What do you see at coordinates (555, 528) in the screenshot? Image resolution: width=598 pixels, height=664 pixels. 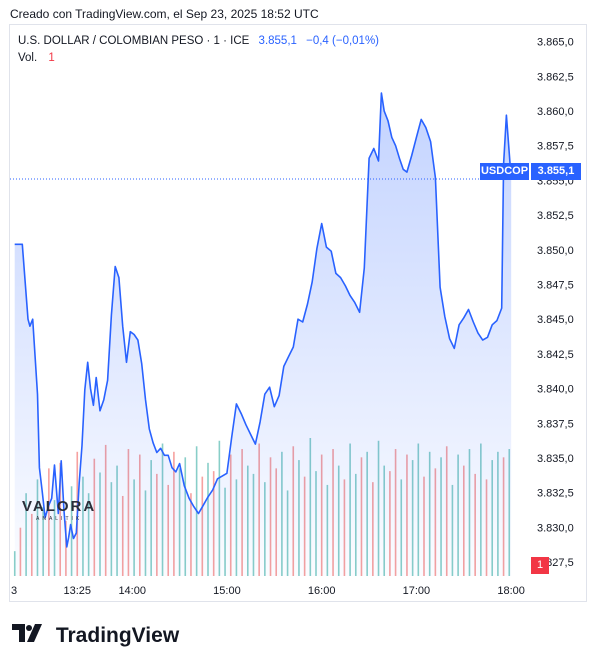 I see `y-tick-label: 3.830,0` at bounding box center [555, 528].